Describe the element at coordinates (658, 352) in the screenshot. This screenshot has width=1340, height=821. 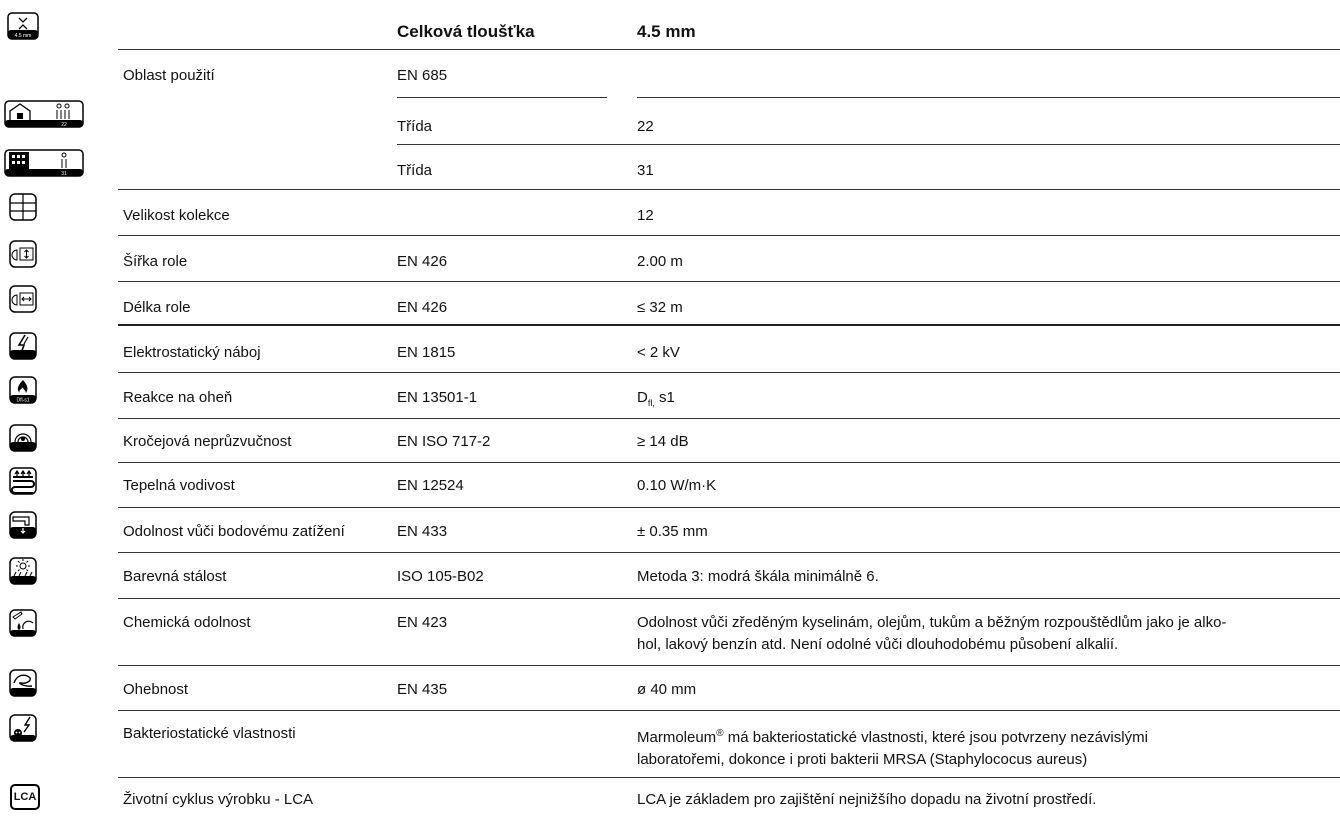
I see `row-value: < 2 kV` at that location.